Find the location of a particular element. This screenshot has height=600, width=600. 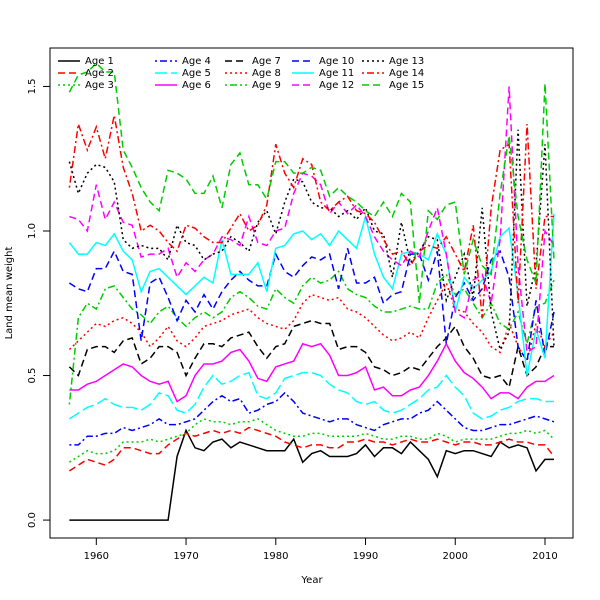

x-tick-label: 1960 is located at coordinates (96, 556).